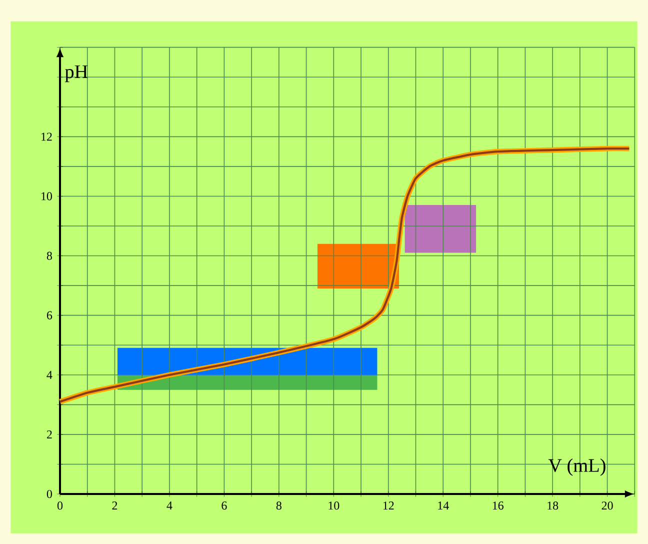  I want to click on x-tick-label: 0, so click(60, 506).